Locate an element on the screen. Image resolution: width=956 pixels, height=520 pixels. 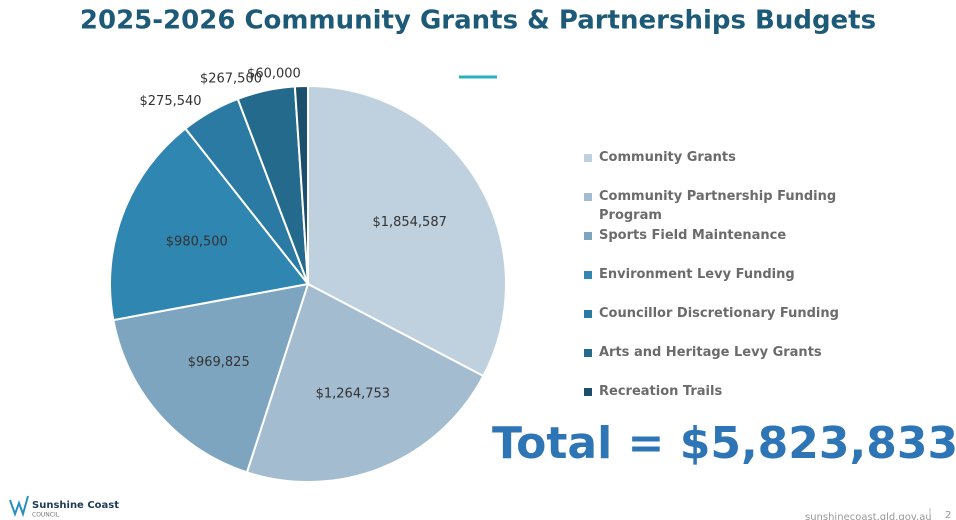
legend-item: Recreation Trails is located at coordinates (714, 391).